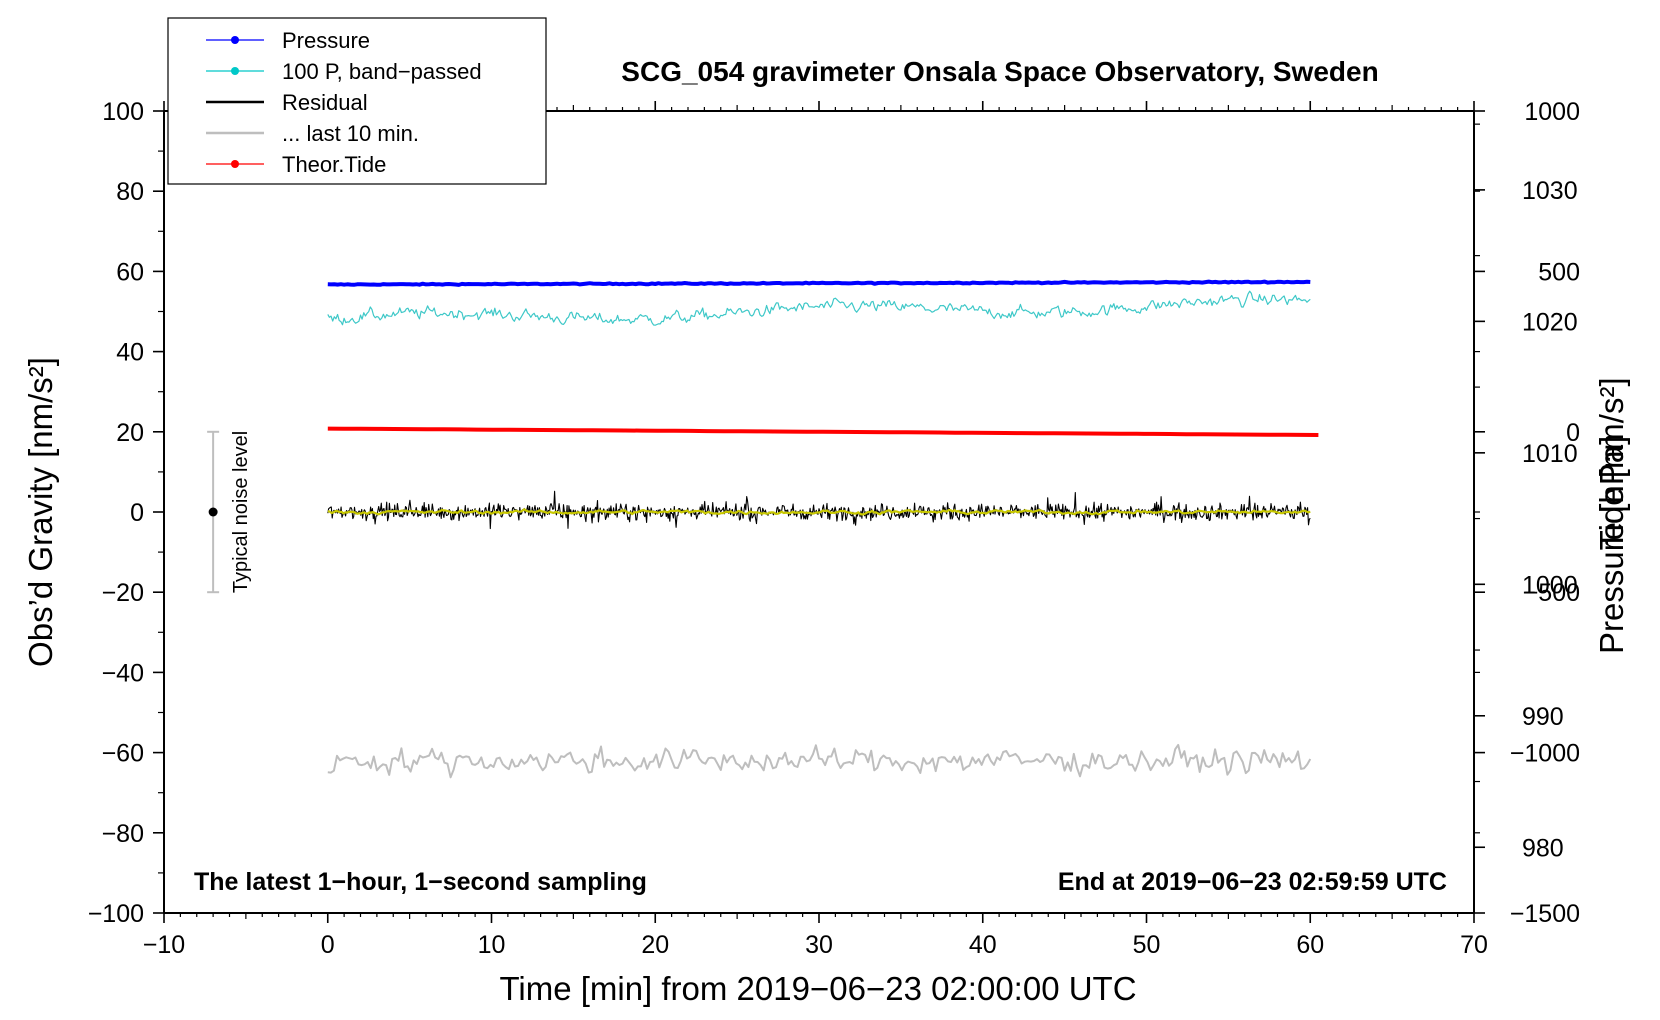  Describe the element at coordinates (819, 283) in the screenshot. I see `series-pressure` at that location.